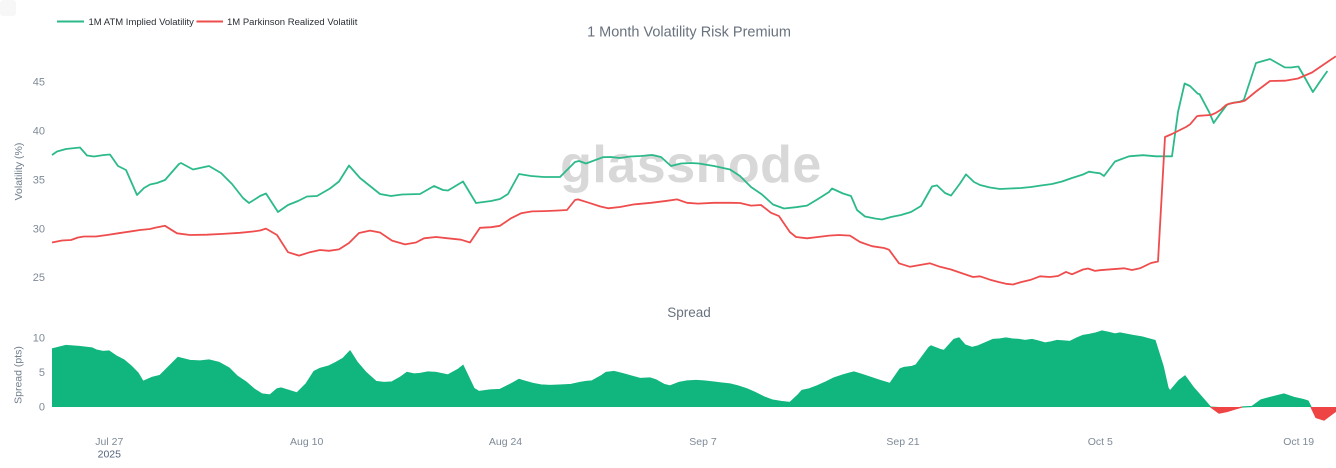 The width and height of the screenshot is (1336, 468). Describe the element at coordinates (1298, 442) in the screenshot. I see `svg-text: Oct 19` at that location.